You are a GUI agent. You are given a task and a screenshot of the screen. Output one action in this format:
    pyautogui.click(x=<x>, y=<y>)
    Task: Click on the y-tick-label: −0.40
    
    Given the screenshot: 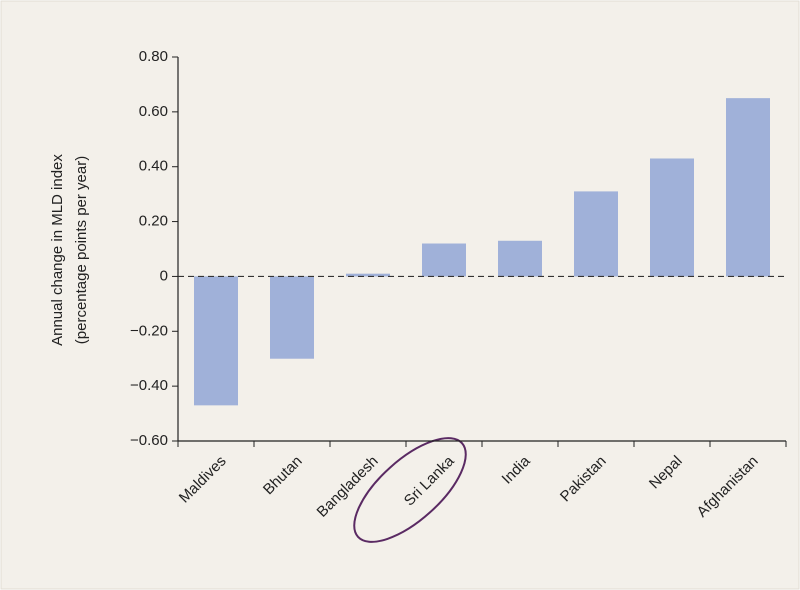 What is the action you would take?
    pyautogui.click(x=149, y=385)
    